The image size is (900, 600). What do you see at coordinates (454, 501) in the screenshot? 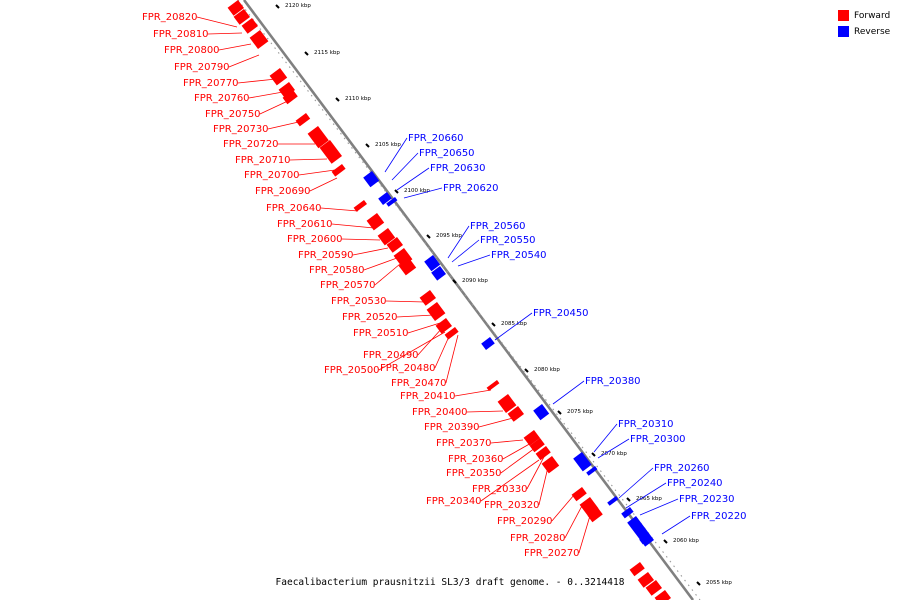
I see `forward-gene-label: FPR_20340` at bounding box center [454, 501].